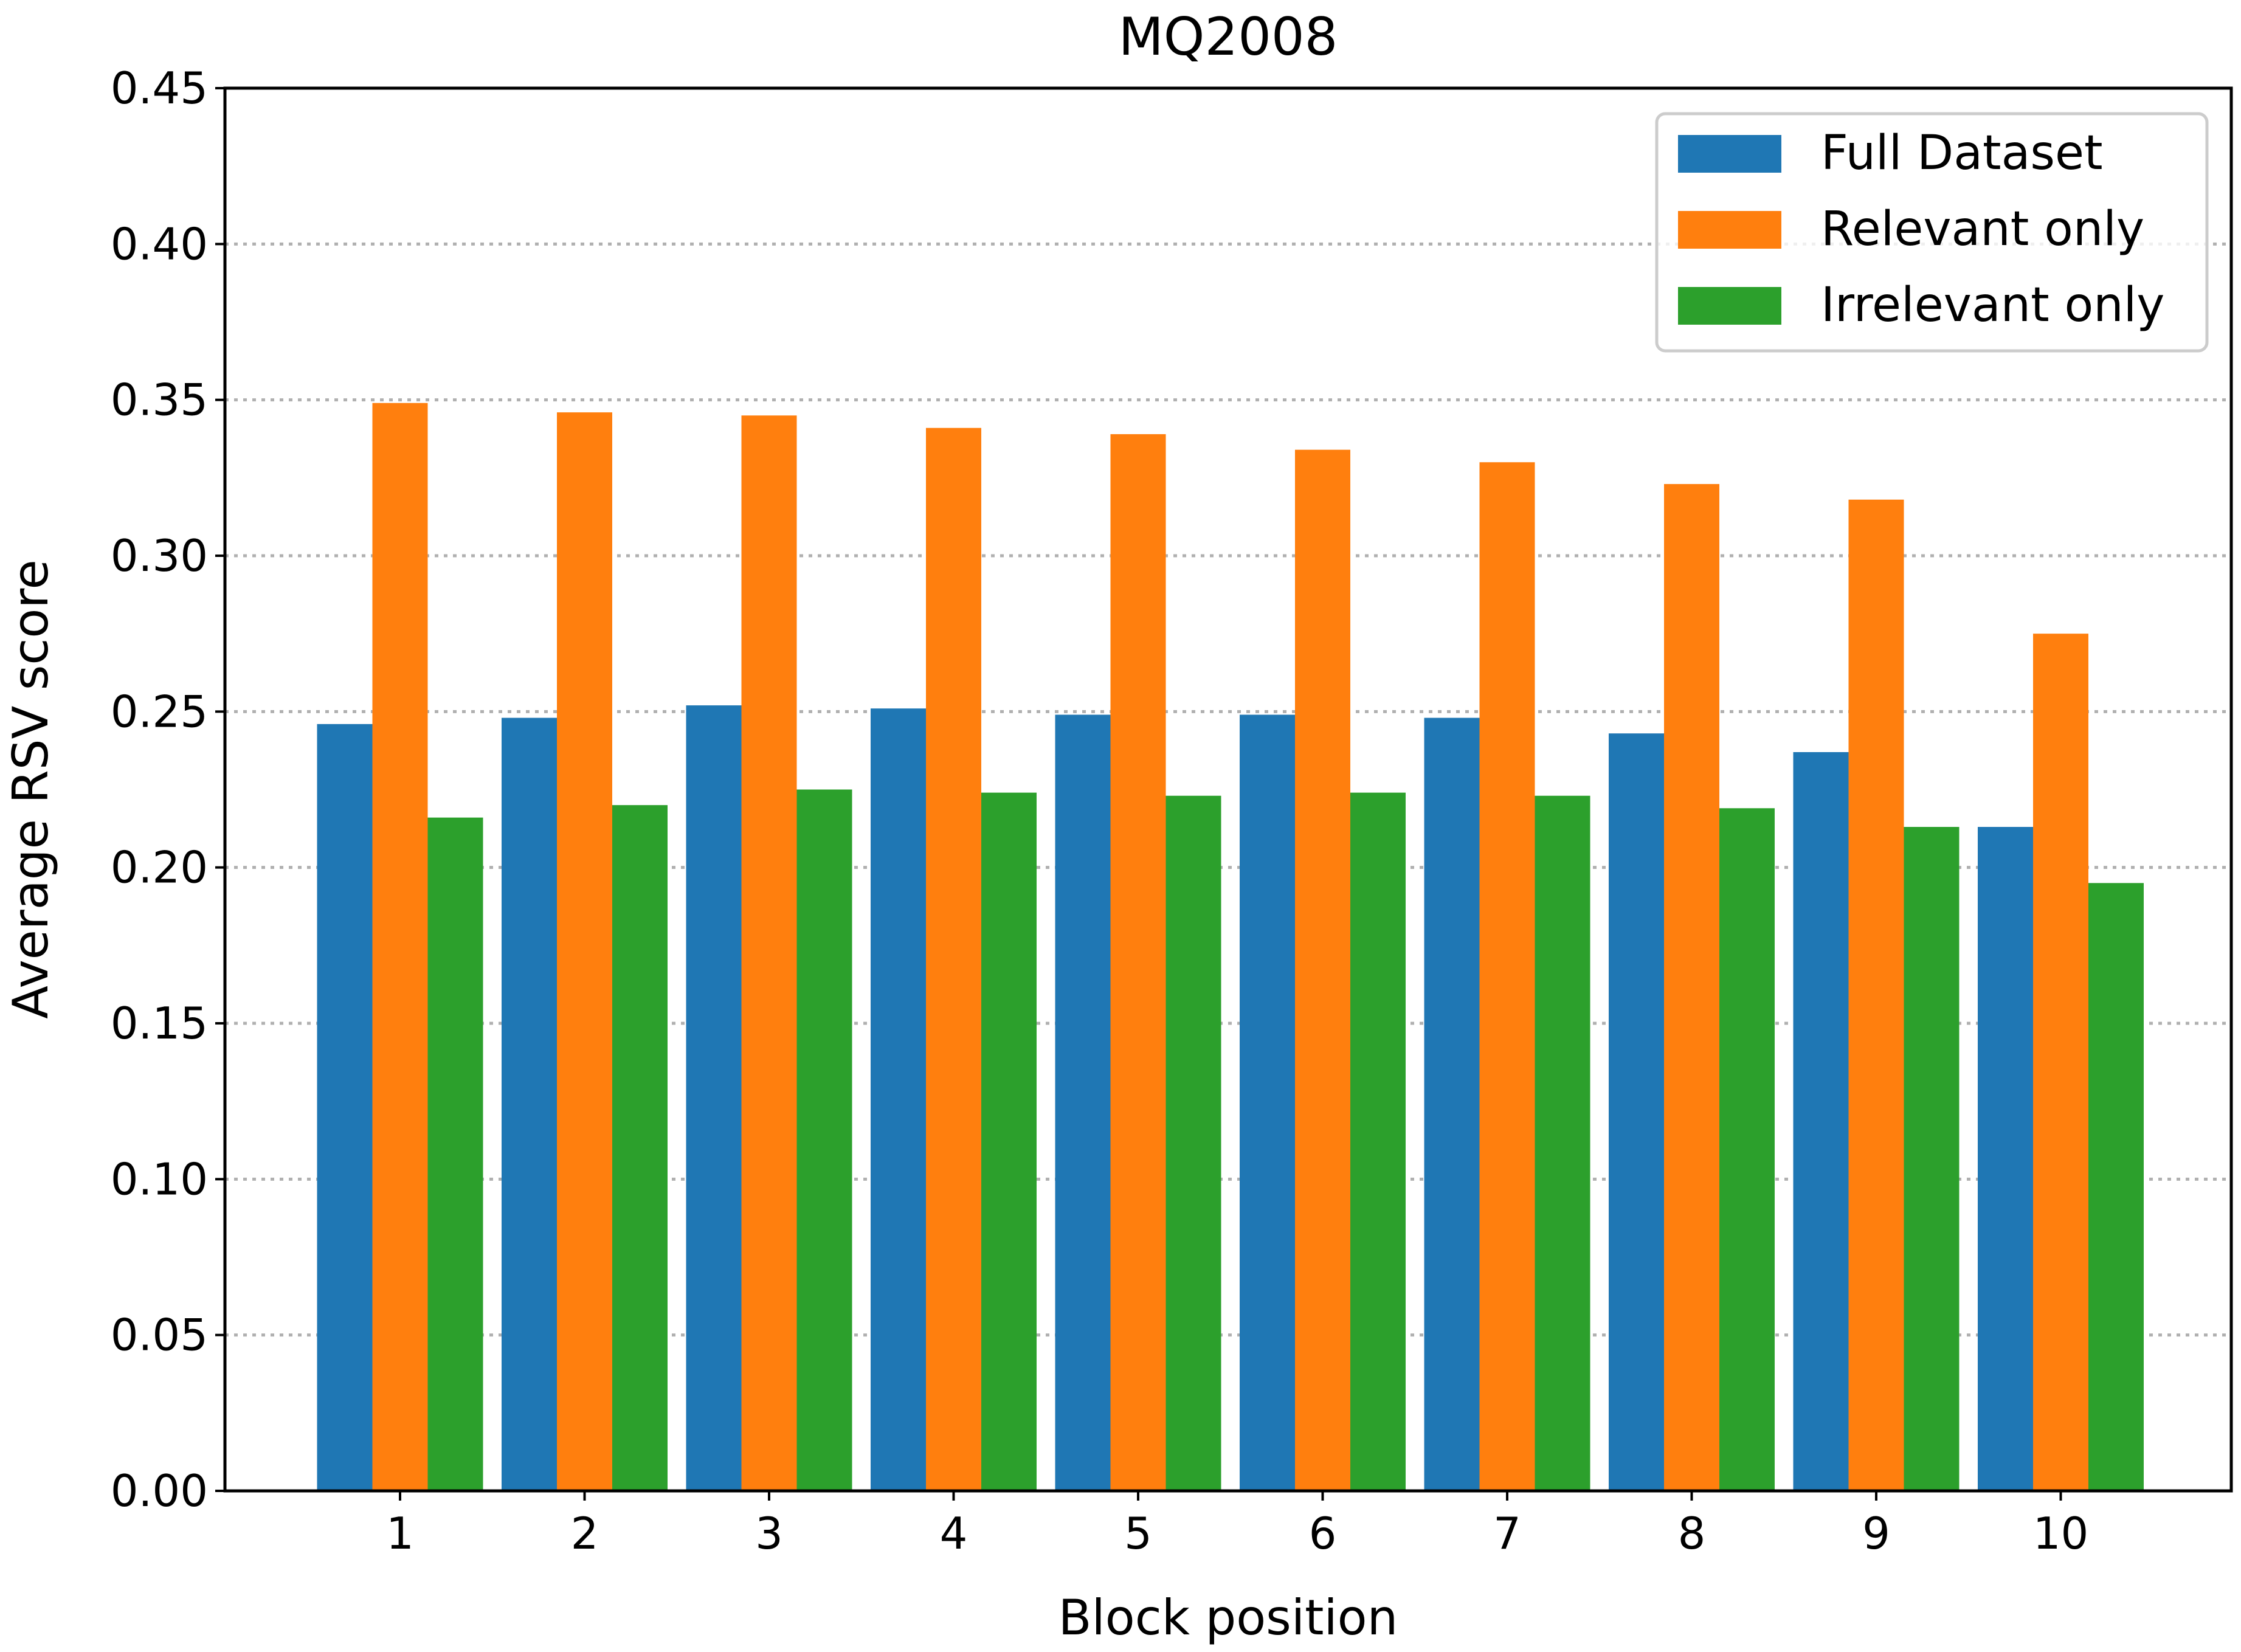 Image resolution: width=2241 pixels, height=1652 pixels. What do you see at coordinates (159, 1023) in the screenshot?
I see `y-tick-label: 0.15` at bounding box center [159, 1023].